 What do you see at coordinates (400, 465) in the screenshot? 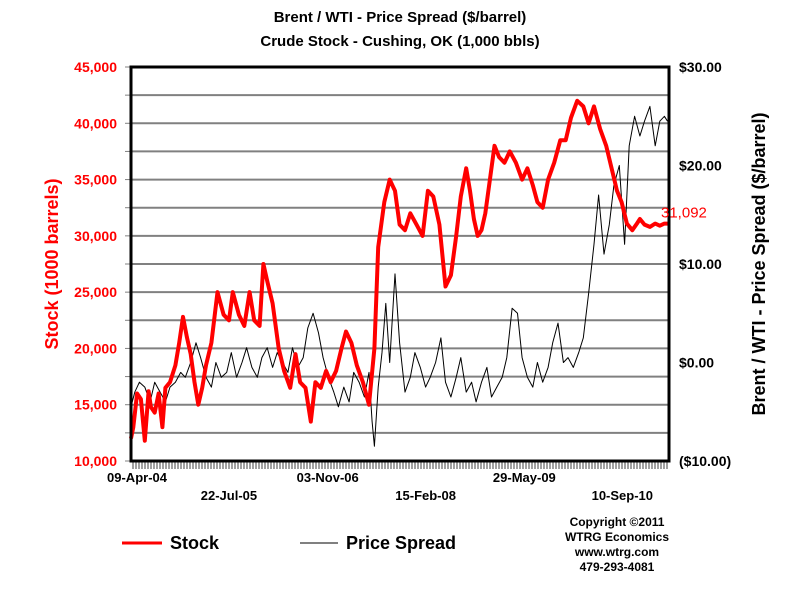
I see `x-tick-marks` at bounding box center [400, 465].